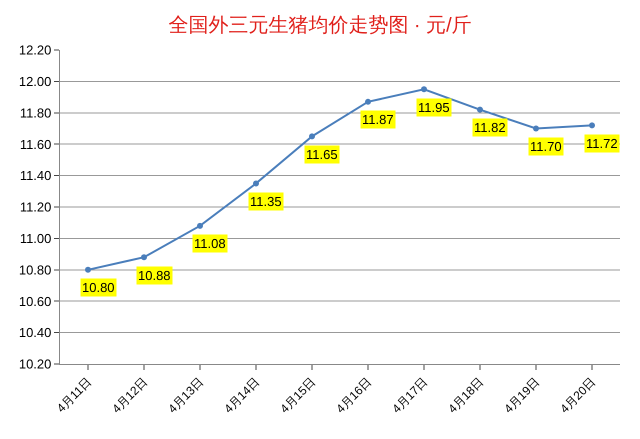 The width and height of the screenshot is (640, 439). What do you see at coordinates (98, 287) in the screenshot?
I see `data-label: 10.80` at bounding box center [98, 287].